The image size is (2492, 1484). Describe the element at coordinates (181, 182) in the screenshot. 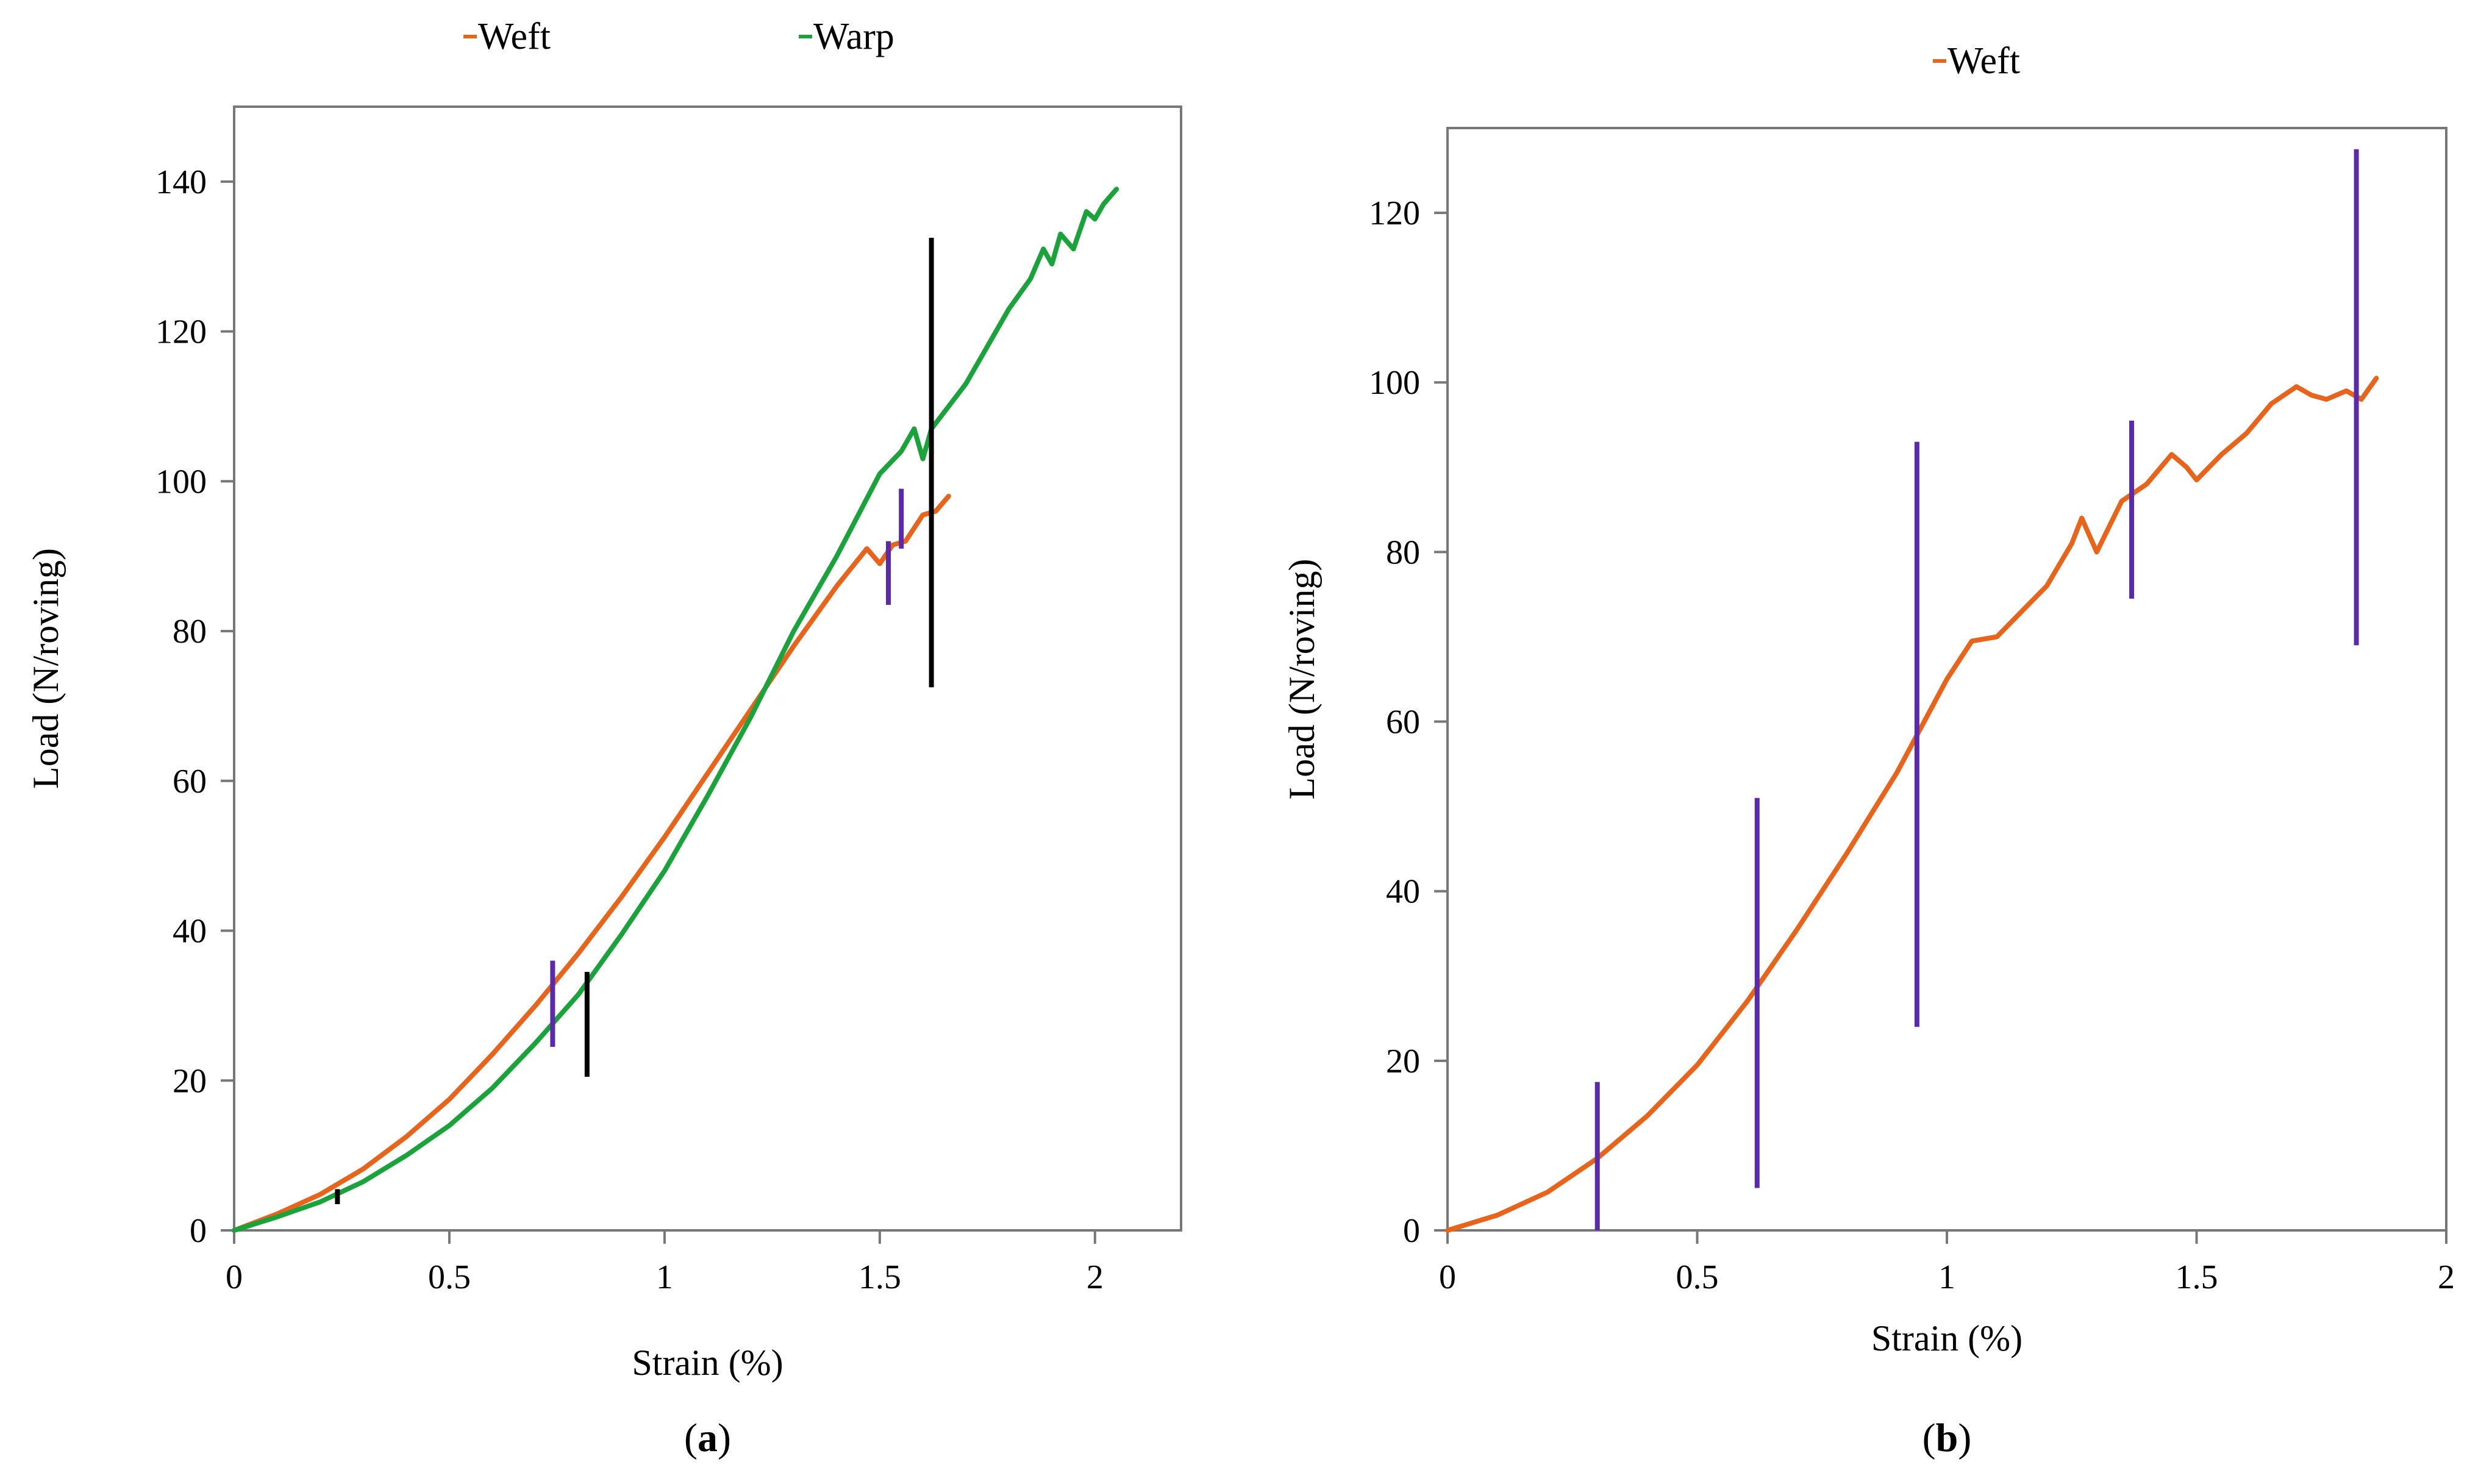

I see `y-tick-label: 140` at that location.